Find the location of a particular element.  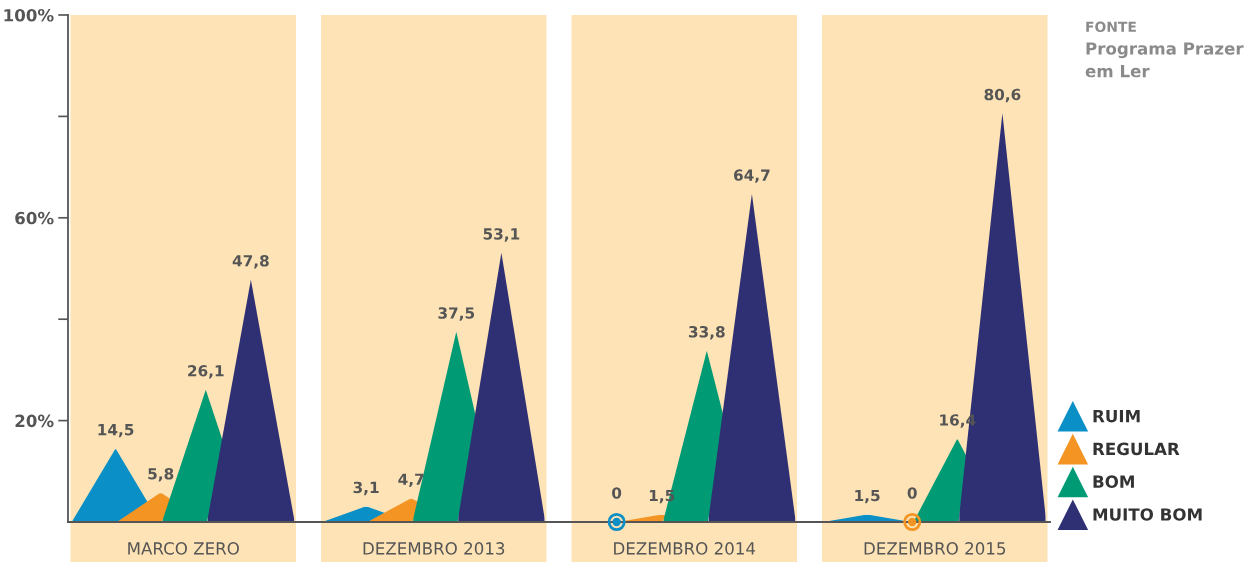

data-label: 37,5 is located at coordinates (456, 314).